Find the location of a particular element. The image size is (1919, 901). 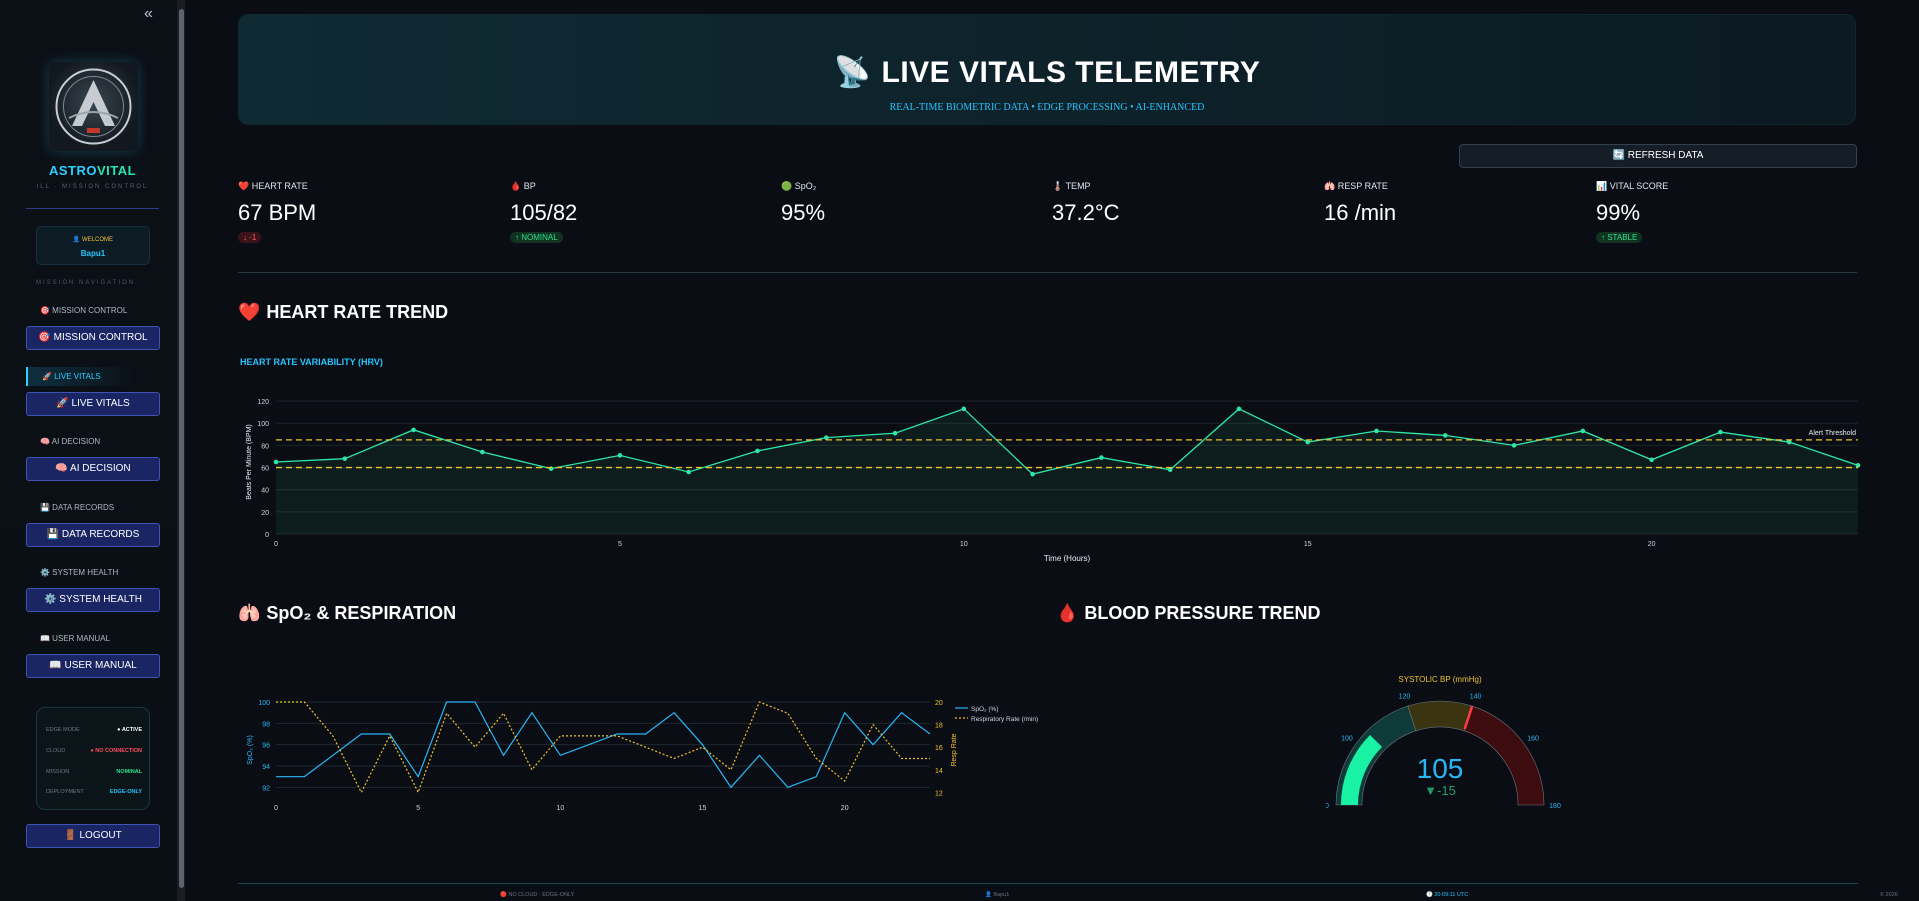

gauge-tick-label: 80 is located at coordinates (1327, 806).